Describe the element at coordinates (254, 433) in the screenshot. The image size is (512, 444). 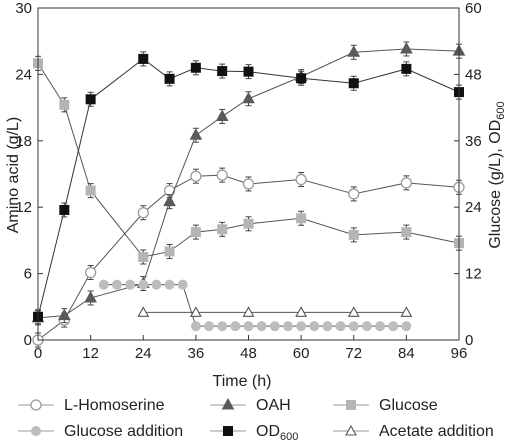
I see `legend-item-od: OD600` at that location.